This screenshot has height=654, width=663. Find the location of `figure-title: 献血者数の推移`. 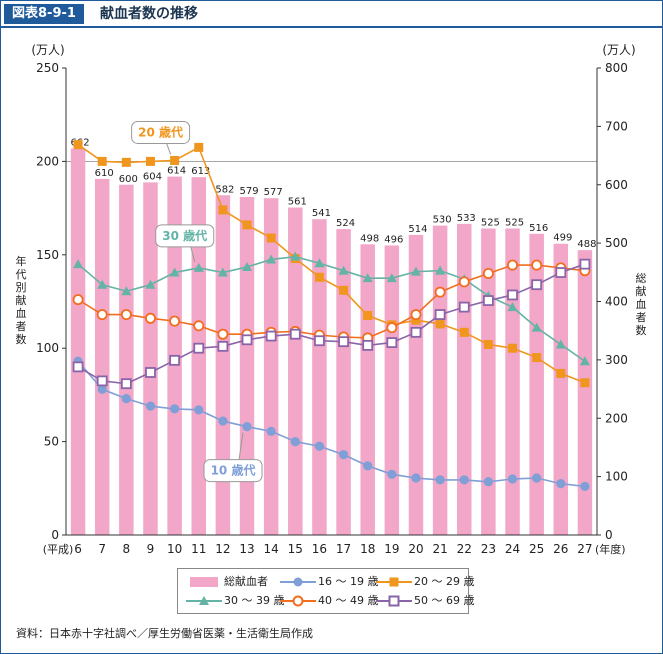

figure-title: 献血者数の推移 is located at coordinates (149, 14).